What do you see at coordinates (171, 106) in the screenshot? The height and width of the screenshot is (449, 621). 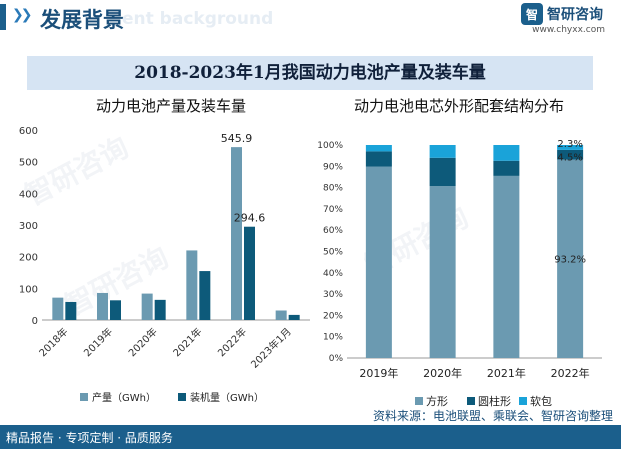 I see `chart-title-production: 动力电池产量及装车量` at bounding box center [171, 106].